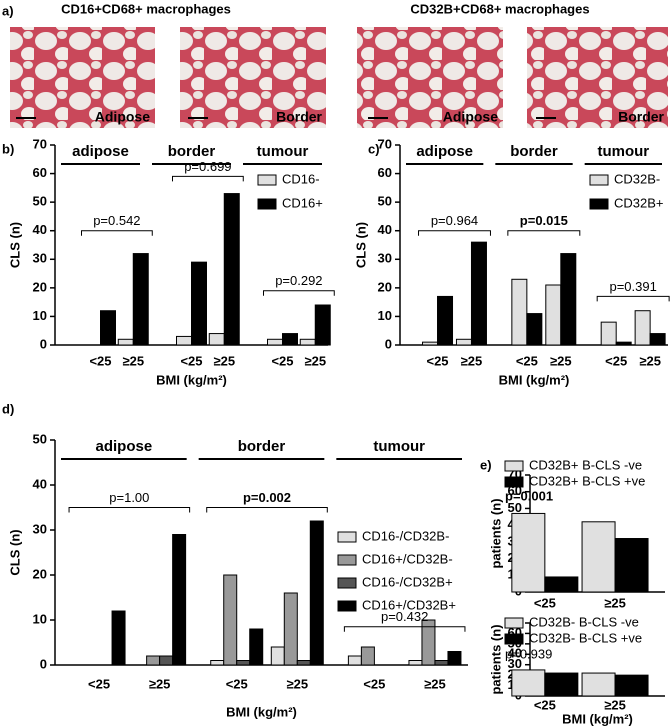  I want to click on p-value: p=0.015, so click(544, 220).